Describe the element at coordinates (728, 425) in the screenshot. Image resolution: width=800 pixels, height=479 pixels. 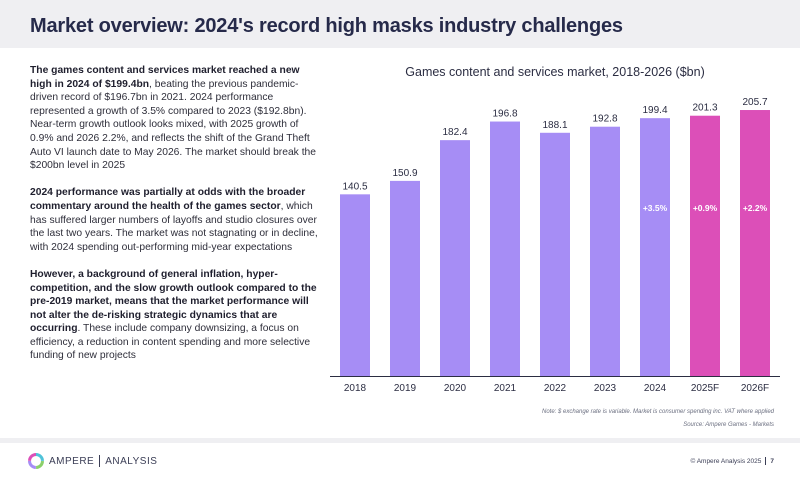
I see `chart-source: Source: Ampere Games - Markets` at that location.